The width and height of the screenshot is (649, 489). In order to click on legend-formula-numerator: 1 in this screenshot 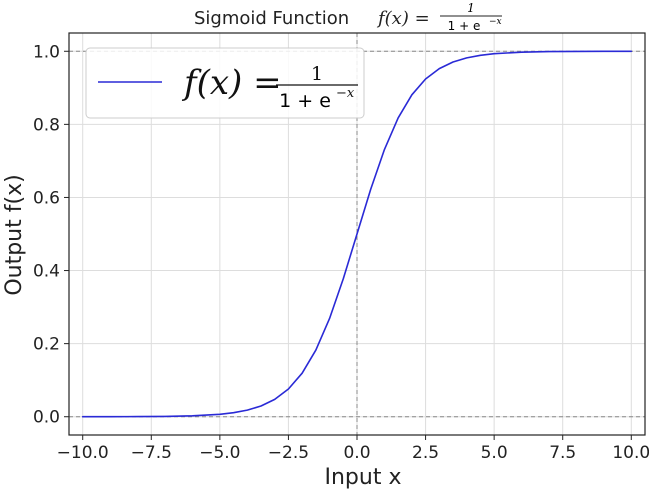, I will do `click(317, 74)`.